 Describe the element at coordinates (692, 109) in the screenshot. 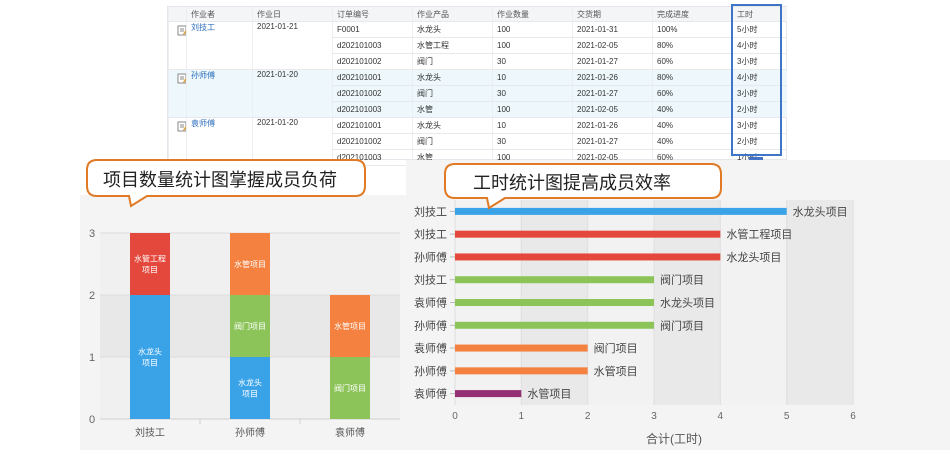

I see `progress-cell: 40%` at that location.